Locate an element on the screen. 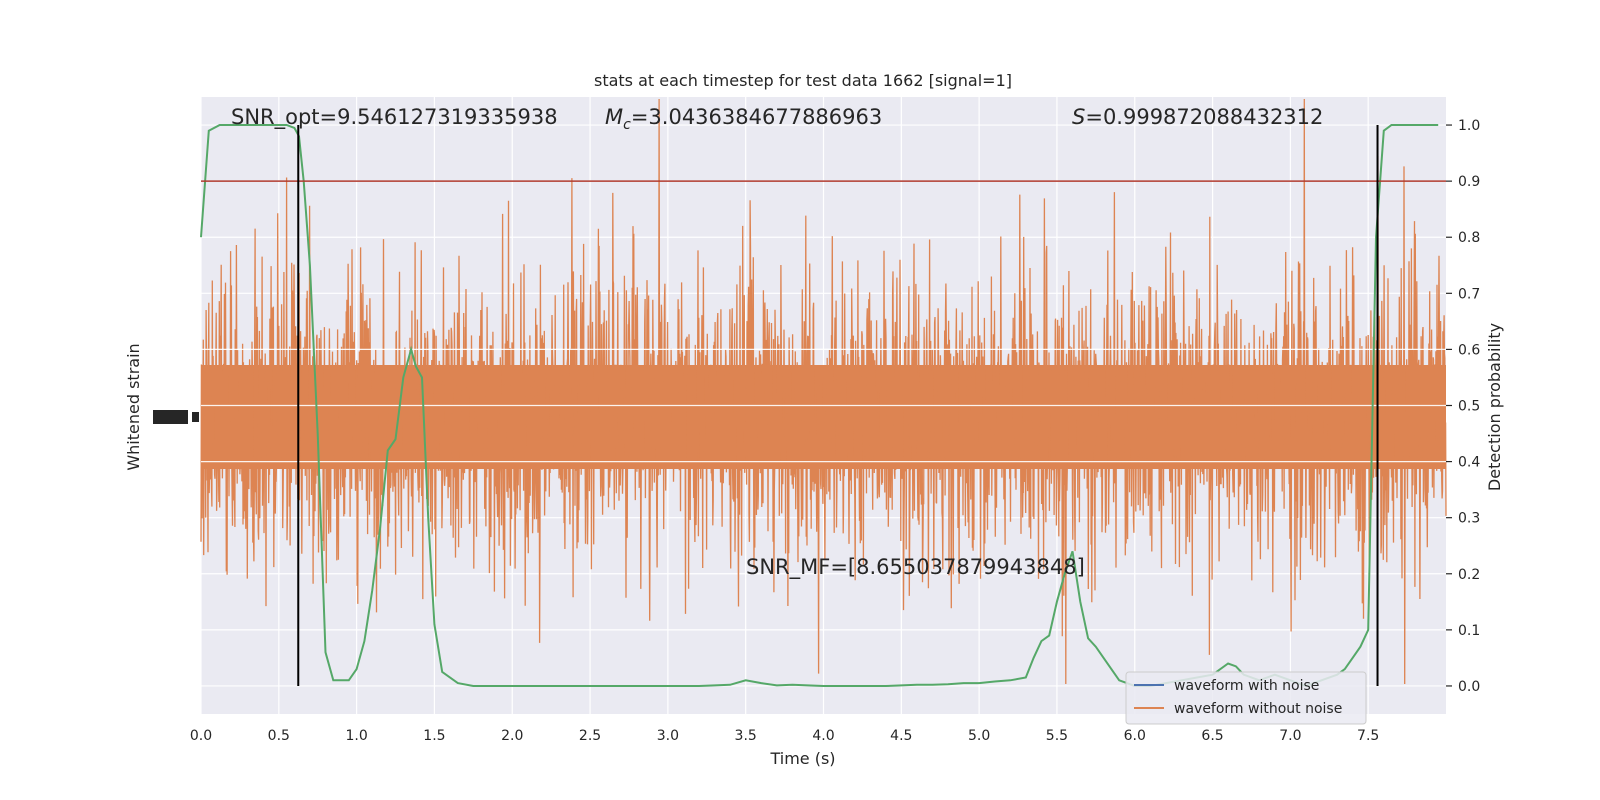 The height and width of the screenshot is (800, 1600). left-y-axis-ticks-overlap is located at coordinates (176, 417).